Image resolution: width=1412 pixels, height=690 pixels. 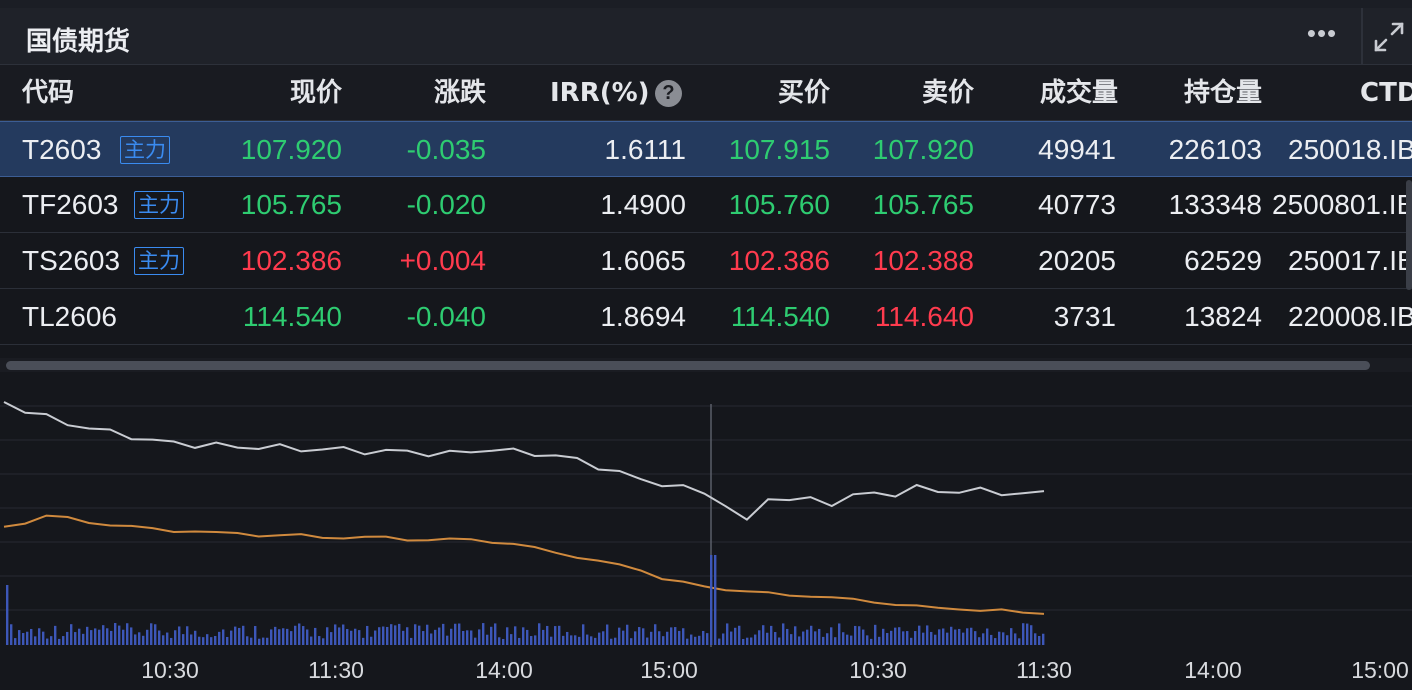 What do you see at coordinates (923, 260) in the screenshot?
I see `row-ask: 102.388` at bounding box center [923, 260].